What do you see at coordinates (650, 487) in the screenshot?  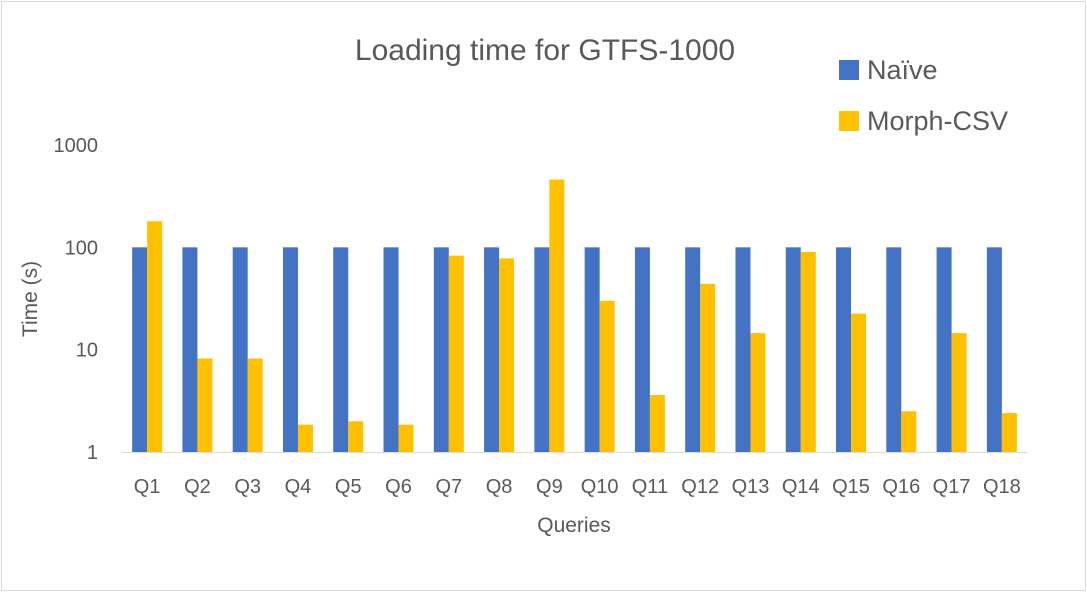 I see `x-tick-label: Q11` at bounding box center [650, 487].